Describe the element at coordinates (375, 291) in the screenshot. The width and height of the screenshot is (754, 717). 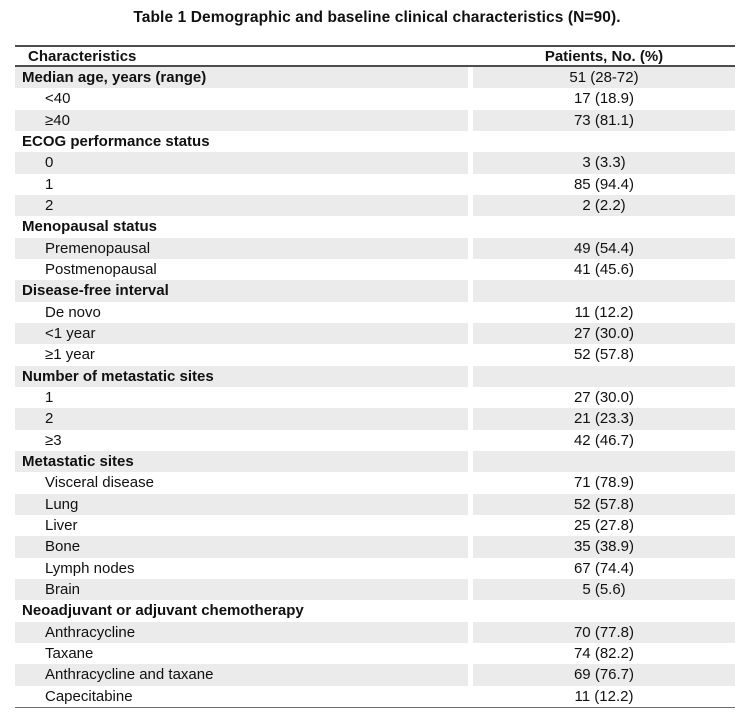
I see `table-row: Disease-free interval` at that location.